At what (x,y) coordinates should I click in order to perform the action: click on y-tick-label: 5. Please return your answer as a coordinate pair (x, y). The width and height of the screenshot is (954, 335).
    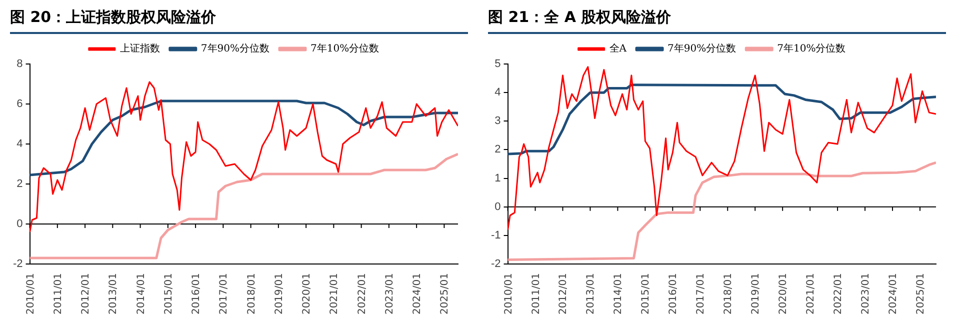
    Looking at the image, I should click on (497, 64).